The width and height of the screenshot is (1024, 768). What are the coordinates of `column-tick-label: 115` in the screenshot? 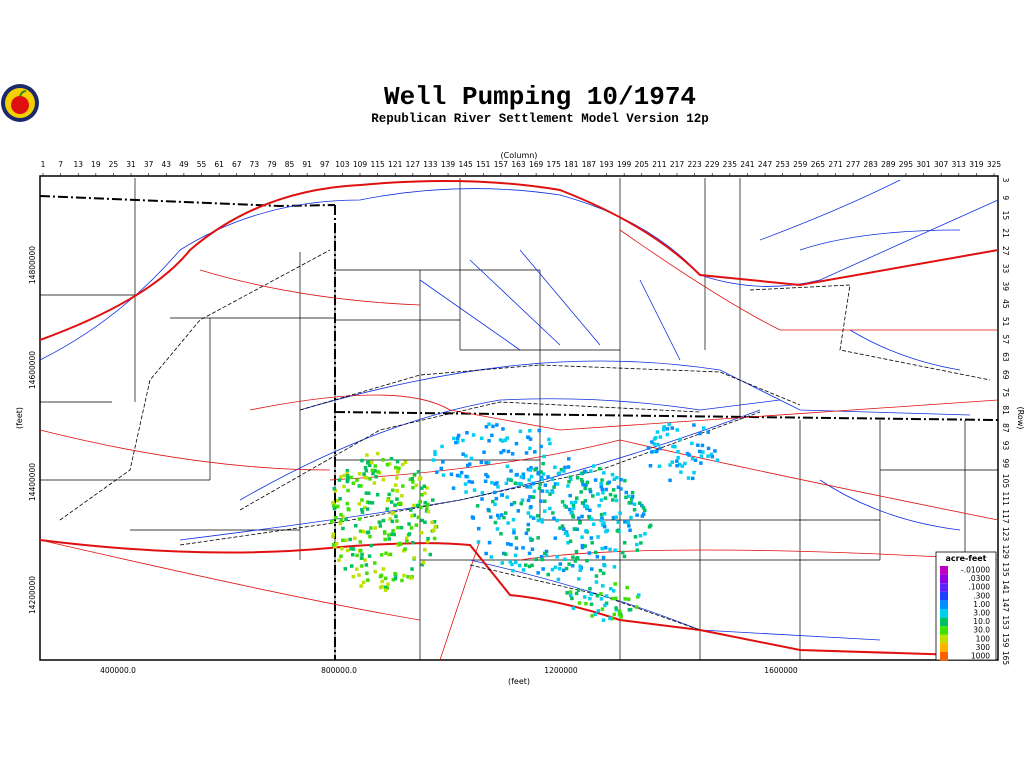 It's located at (377, 164).